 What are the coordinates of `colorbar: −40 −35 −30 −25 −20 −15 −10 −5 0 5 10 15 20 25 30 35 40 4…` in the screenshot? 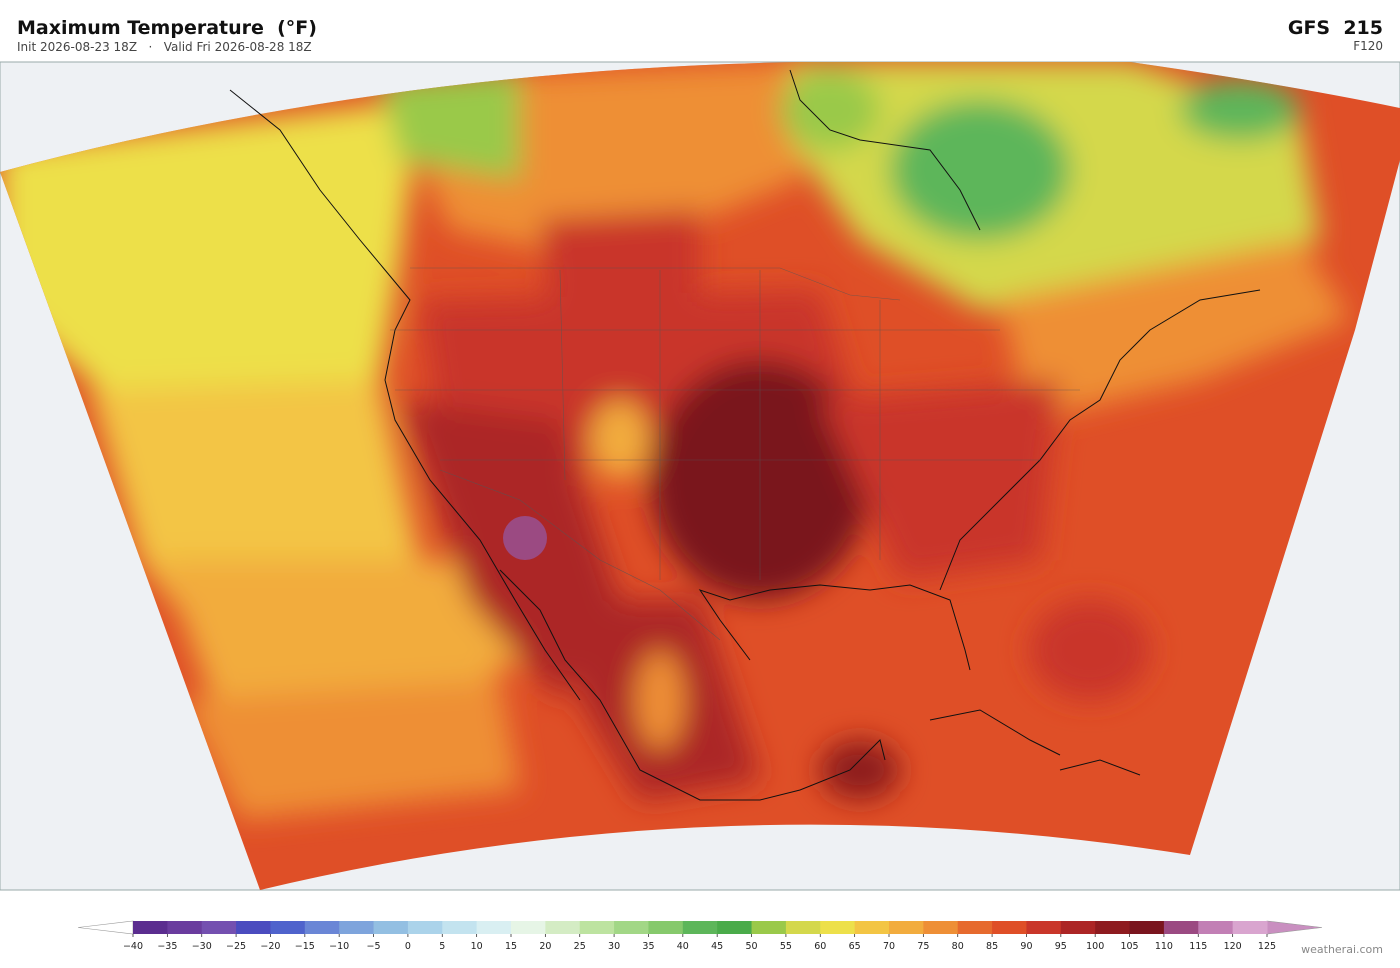 It's located at (700, 936).